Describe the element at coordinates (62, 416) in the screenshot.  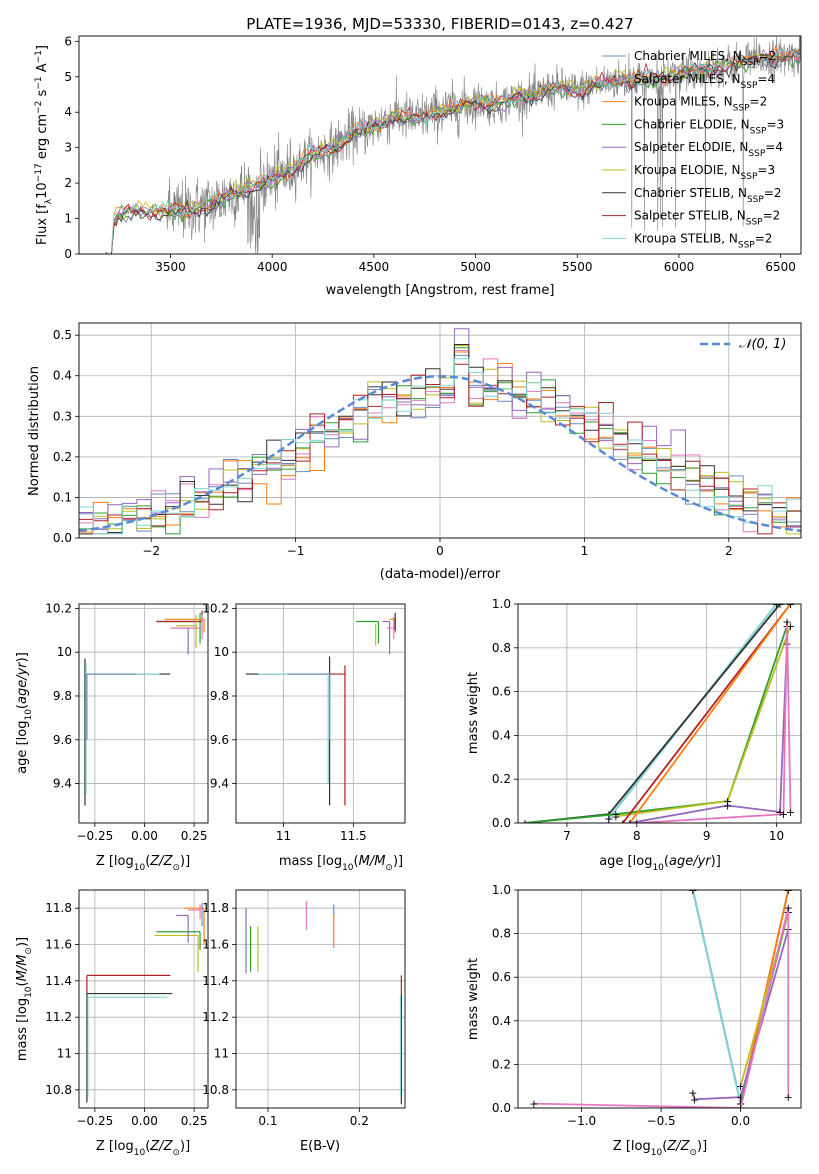
I see `y-tick-label: 0.3` at that location.